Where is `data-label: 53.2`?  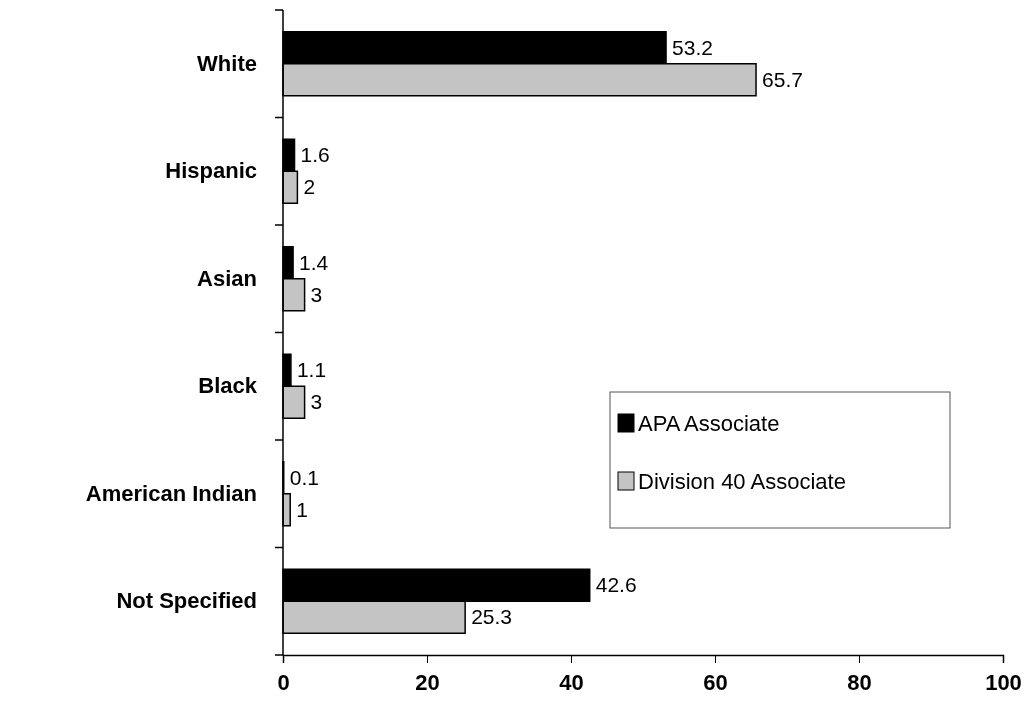 data-label: 53.2 is located at coordinates (692, 47).